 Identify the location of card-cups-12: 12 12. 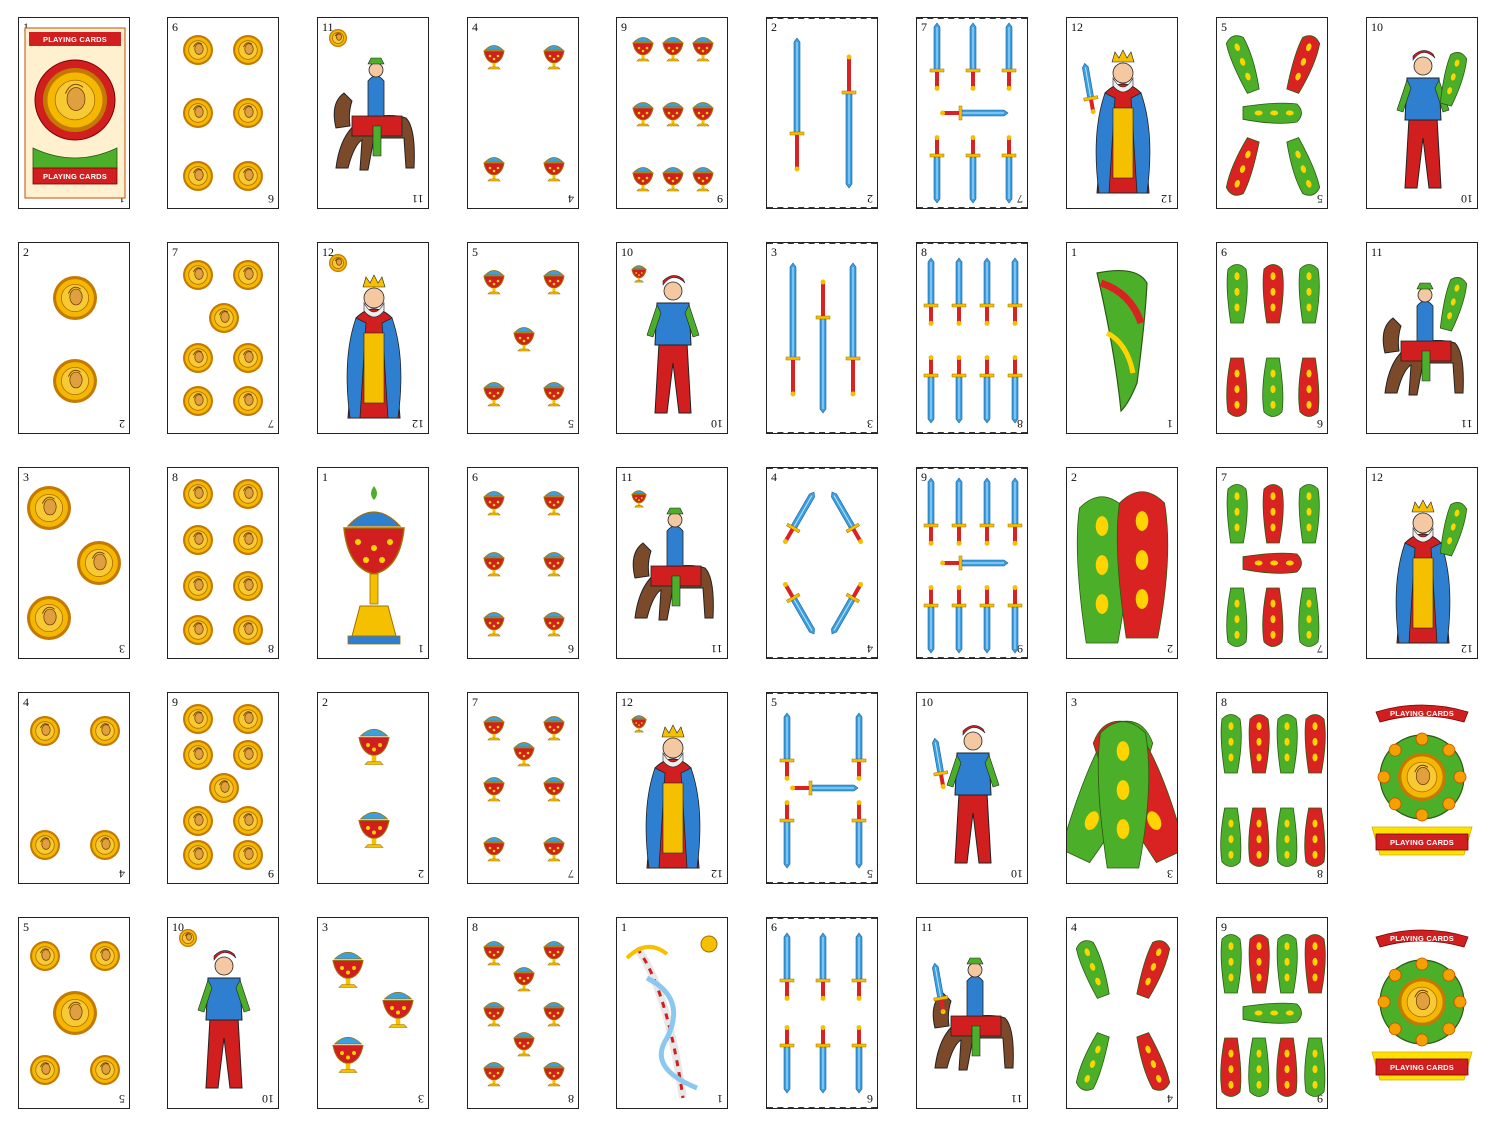
(672, 788).